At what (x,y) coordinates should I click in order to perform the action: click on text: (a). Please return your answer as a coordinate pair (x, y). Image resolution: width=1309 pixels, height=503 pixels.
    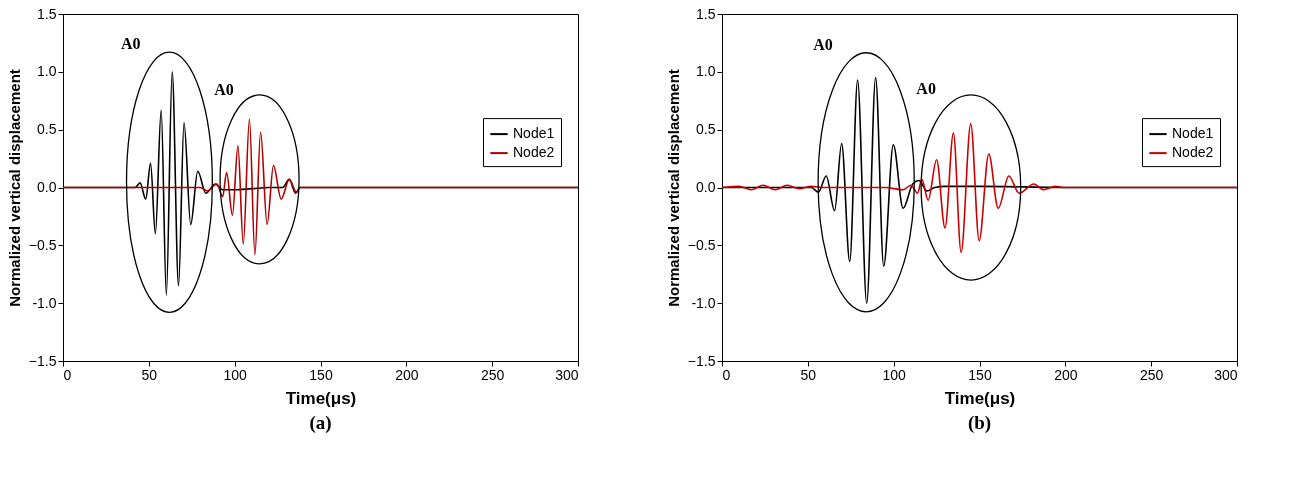
    Looking at the image, I should click on (320, 423).